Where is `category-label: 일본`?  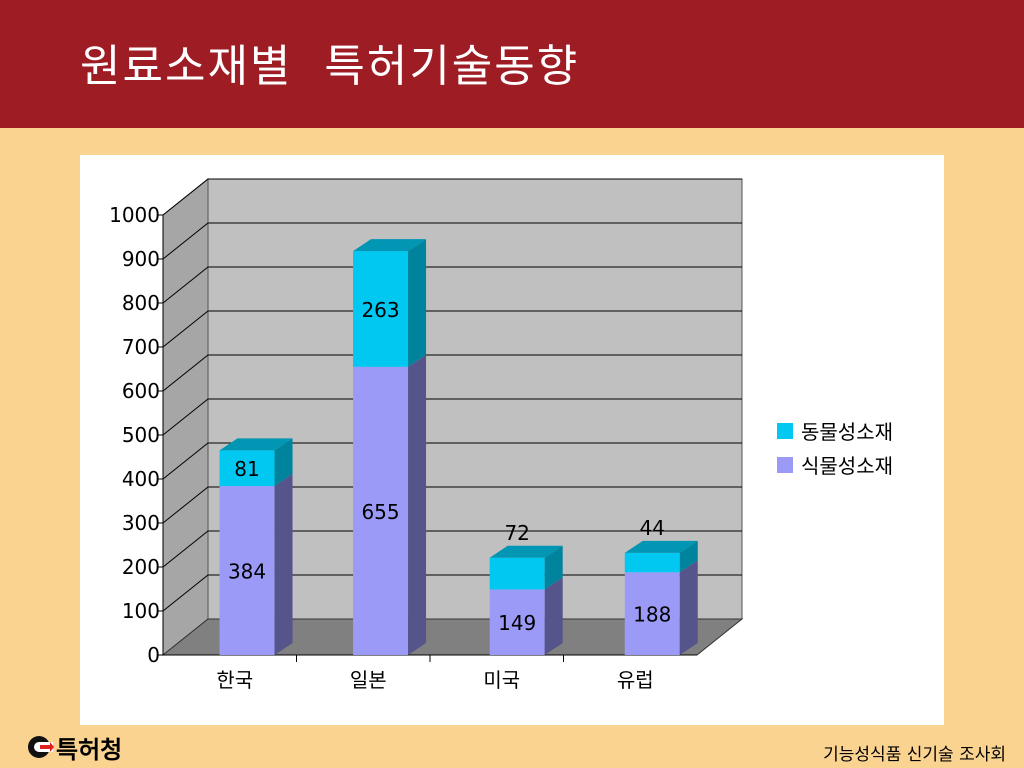
category-label: 일본 is located at coordinates (368, 680).